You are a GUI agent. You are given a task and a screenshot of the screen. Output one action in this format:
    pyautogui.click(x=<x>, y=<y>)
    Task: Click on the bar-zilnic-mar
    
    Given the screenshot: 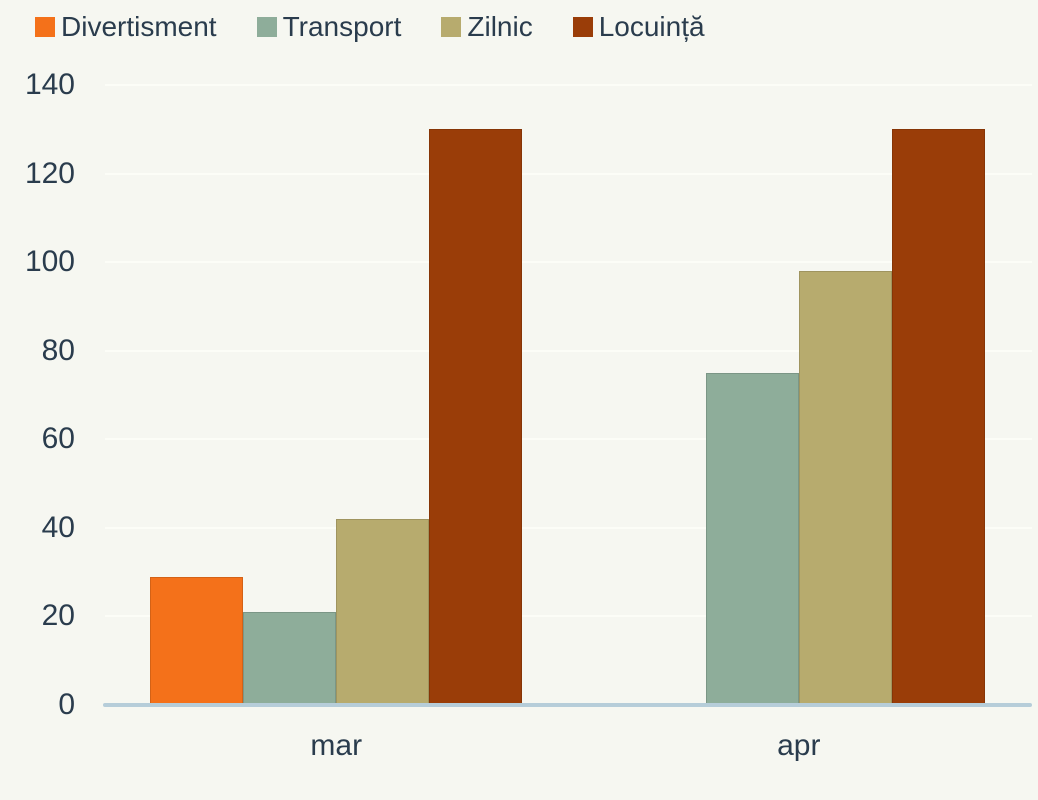 What is the action you would take?
    pyautogui.click(x=383, y=612)
    